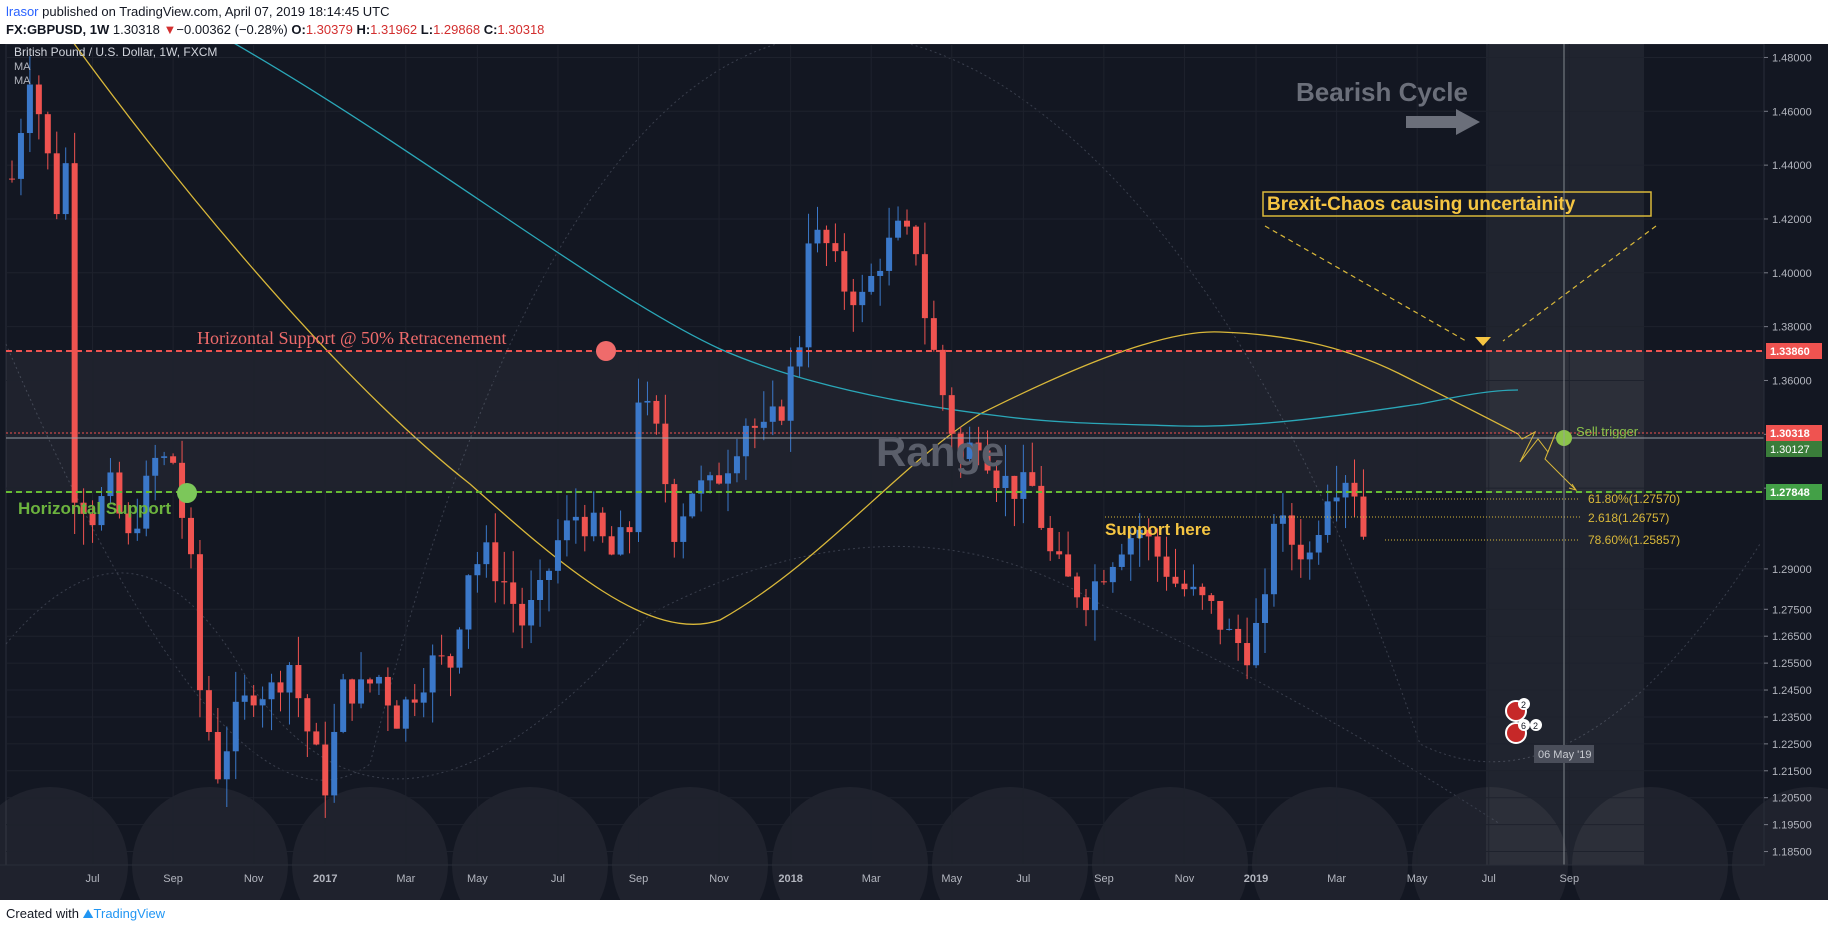  Describe the element at coordinates (914, 915) in the screenshot. I see `chart-footer: Created with ⛰TradingView` at that location.